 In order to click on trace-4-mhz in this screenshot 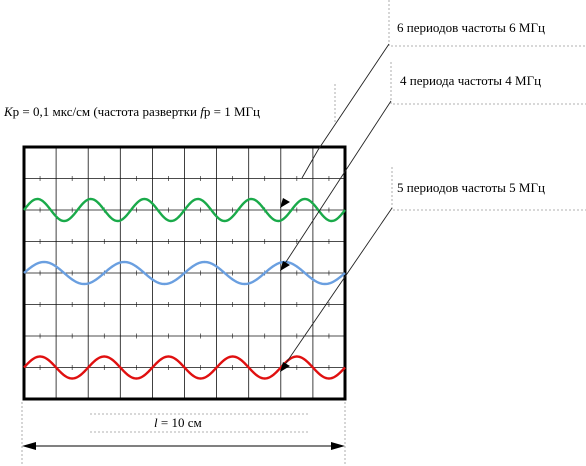, I will do `click(184, 273)`.